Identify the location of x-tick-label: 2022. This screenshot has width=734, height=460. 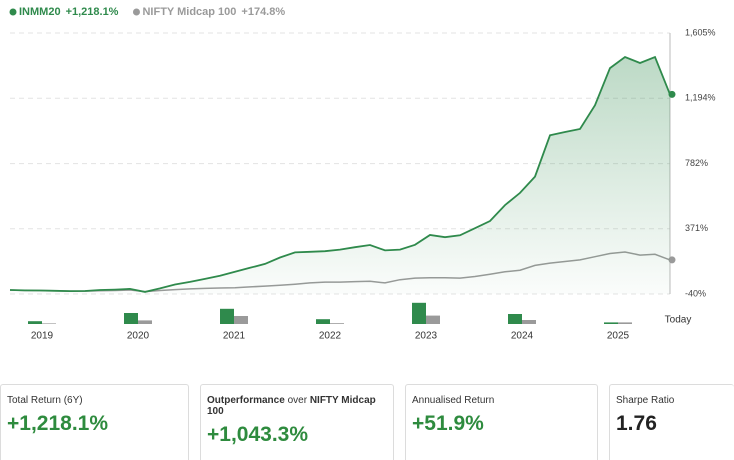
(330, 336).